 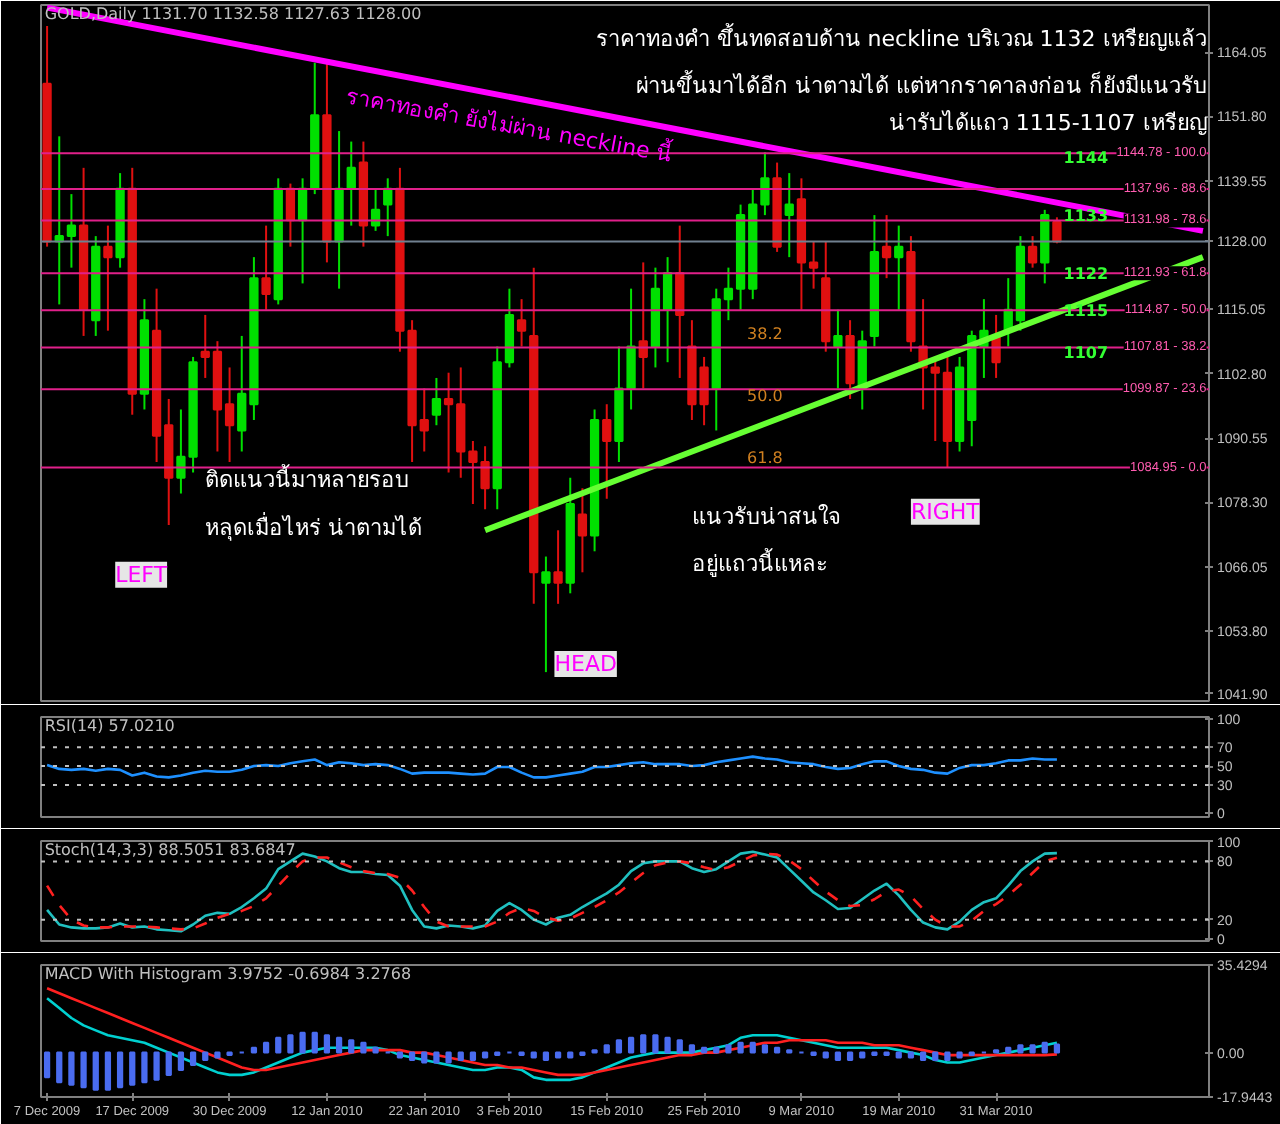 What do you see at coordinates (921, 84) in the screenshot?
I see `annotation: ผ่านขึ้นมาได้อีก น่าตามได้ แต่หากราคาลงก่อน ก็ยังมีแนวรับ` at bounding box center [921, 84].